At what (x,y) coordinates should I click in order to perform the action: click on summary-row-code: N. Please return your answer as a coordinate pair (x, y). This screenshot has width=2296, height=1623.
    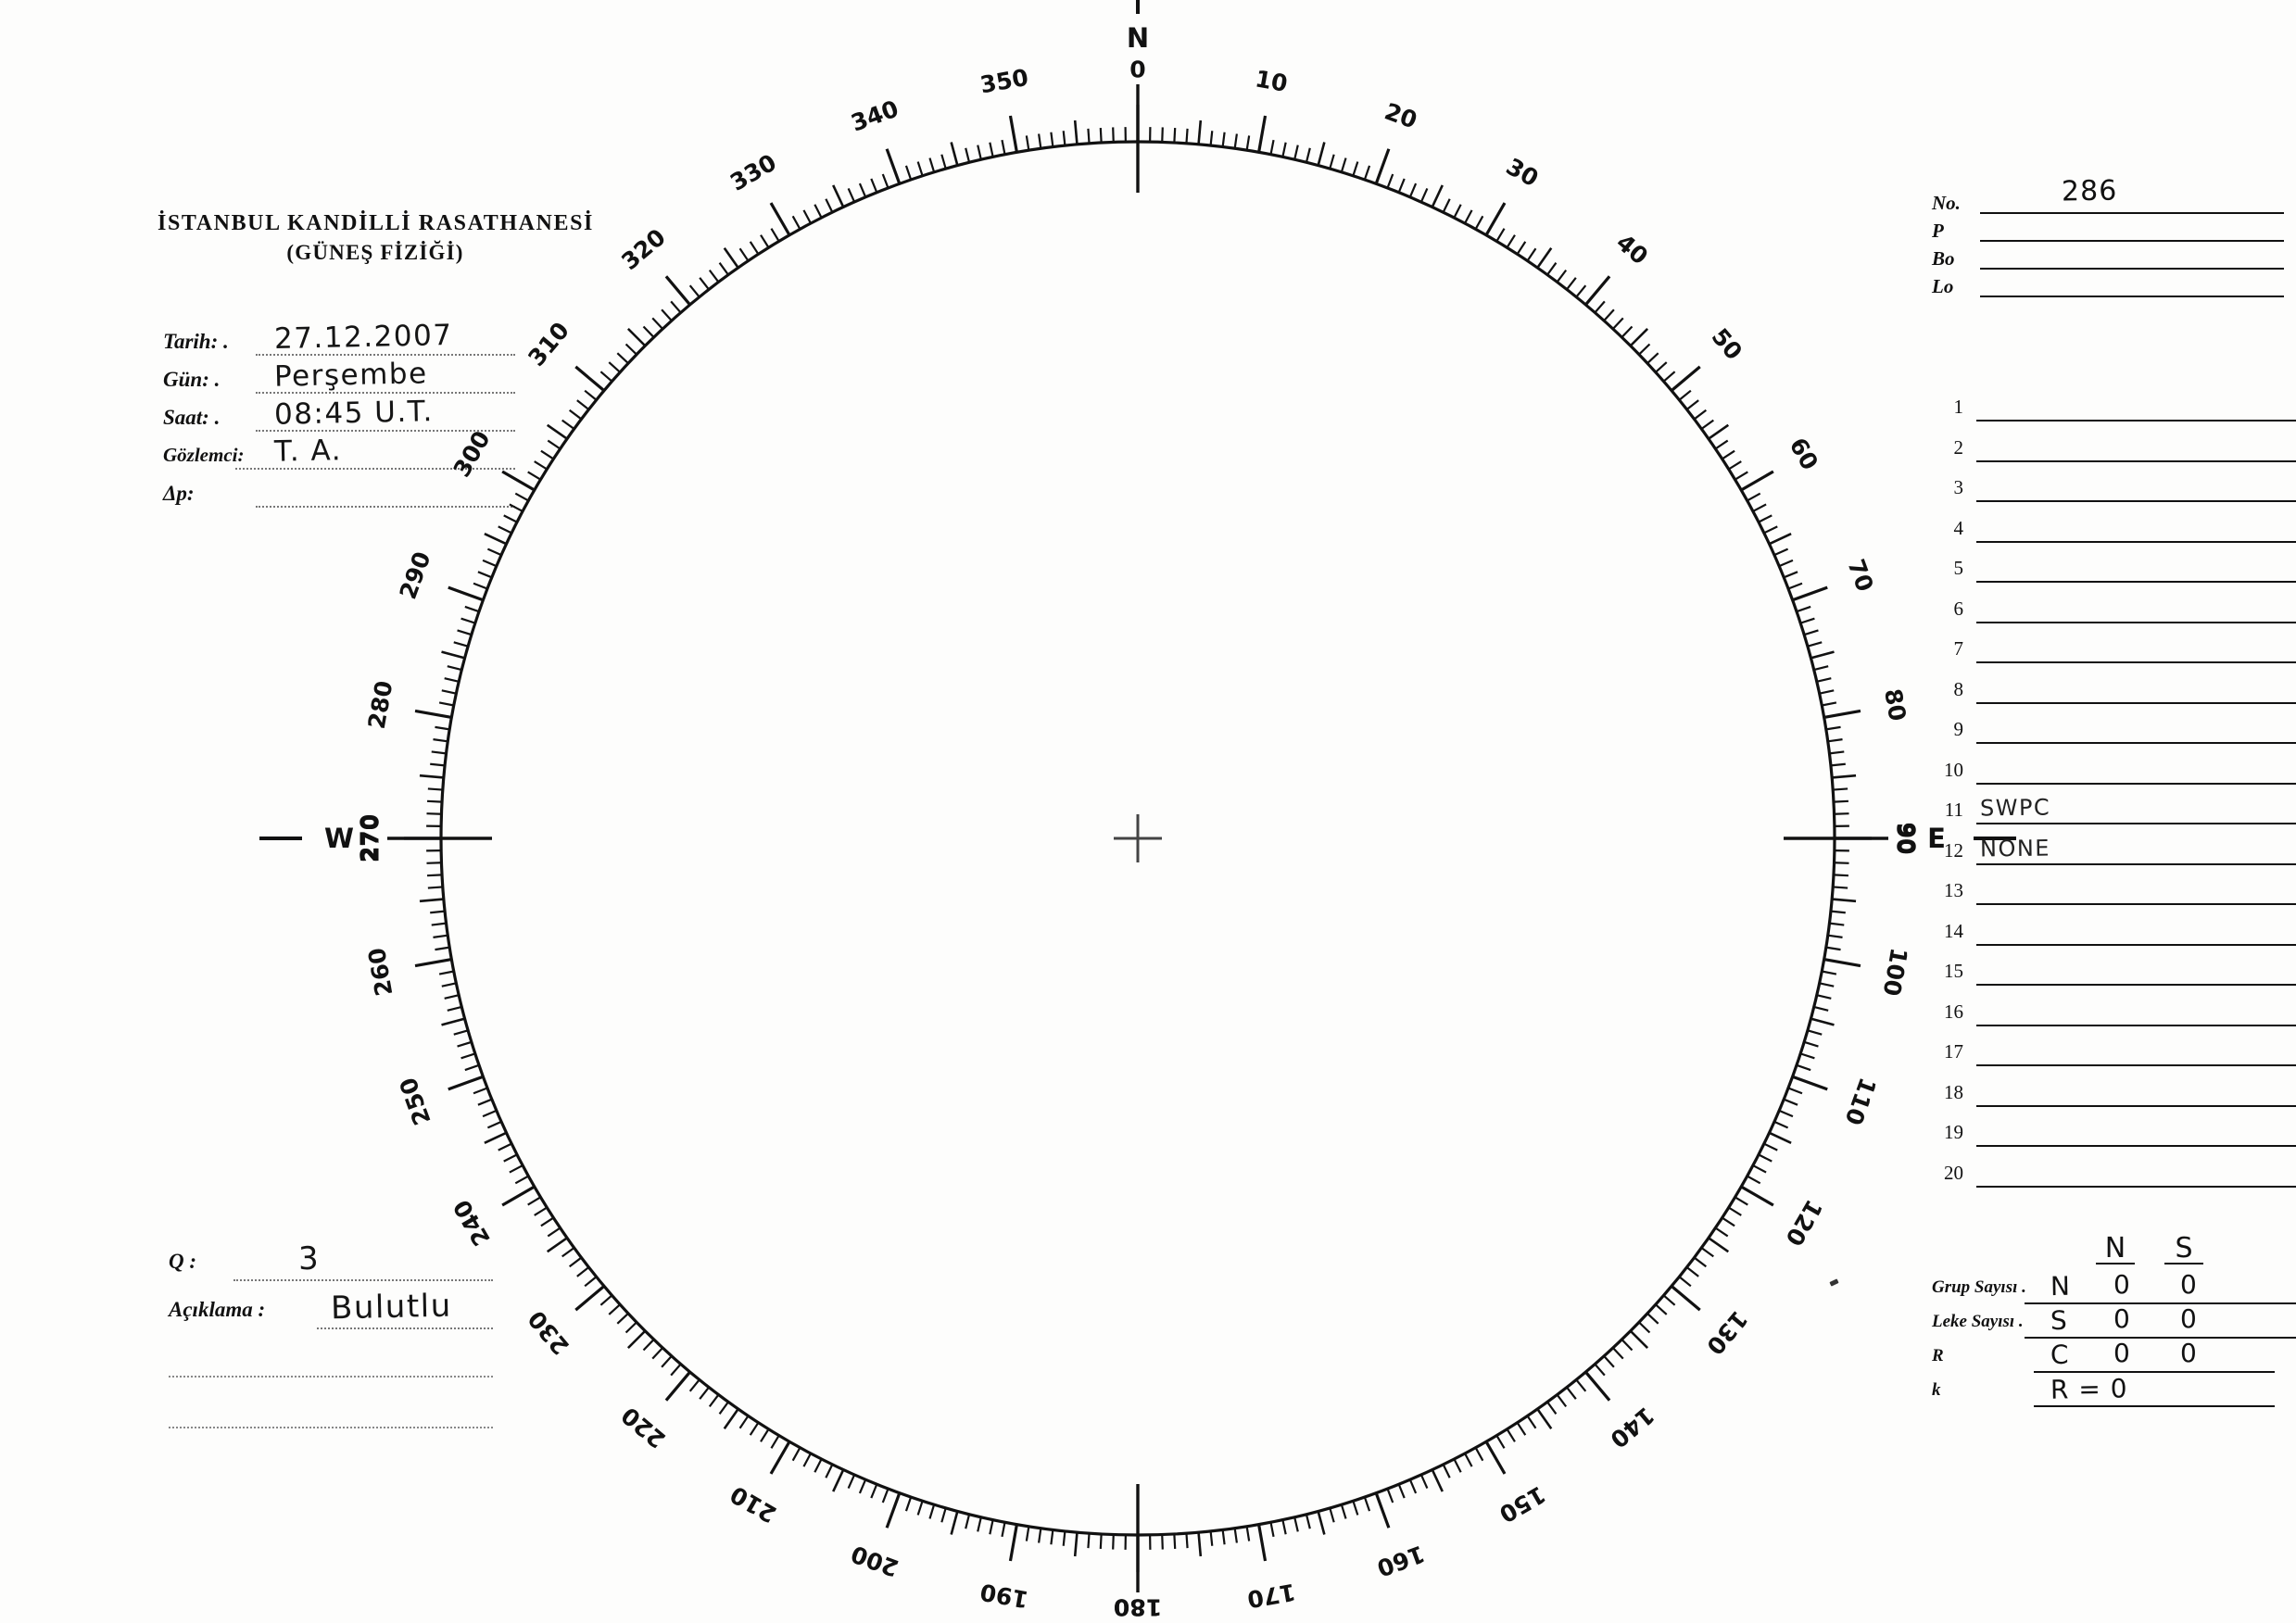
    Looking at the image, I should click on (2061, 1286).